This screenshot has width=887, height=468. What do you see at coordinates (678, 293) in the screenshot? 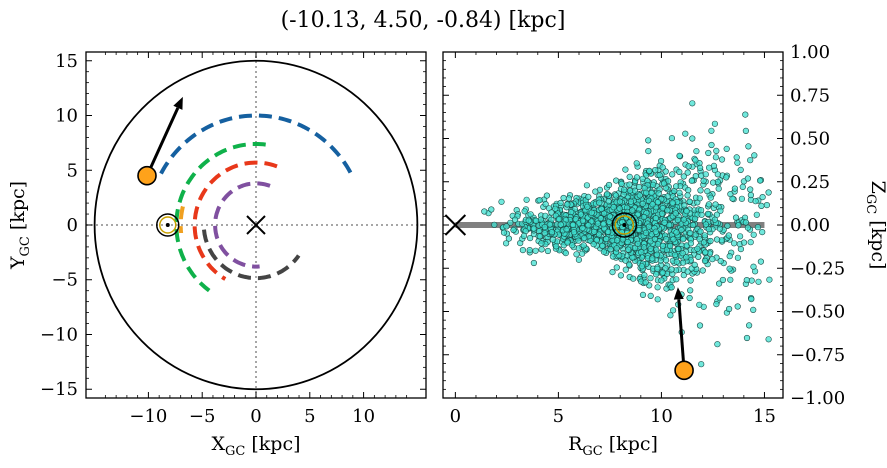
I see `arrow-head` at bounding box center [678, 293].